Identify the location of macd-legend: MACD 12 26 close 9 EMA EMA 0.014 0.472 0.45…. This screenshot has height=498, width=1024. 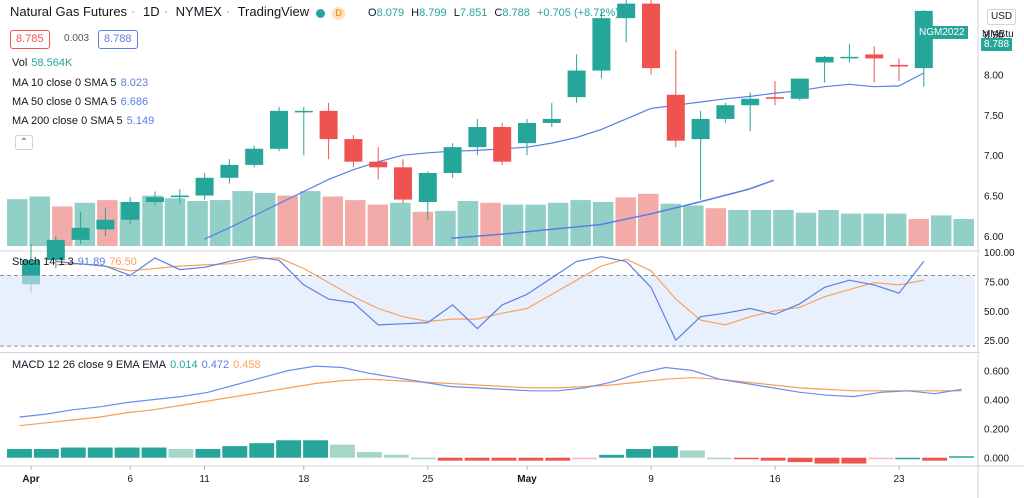
(136, 365).